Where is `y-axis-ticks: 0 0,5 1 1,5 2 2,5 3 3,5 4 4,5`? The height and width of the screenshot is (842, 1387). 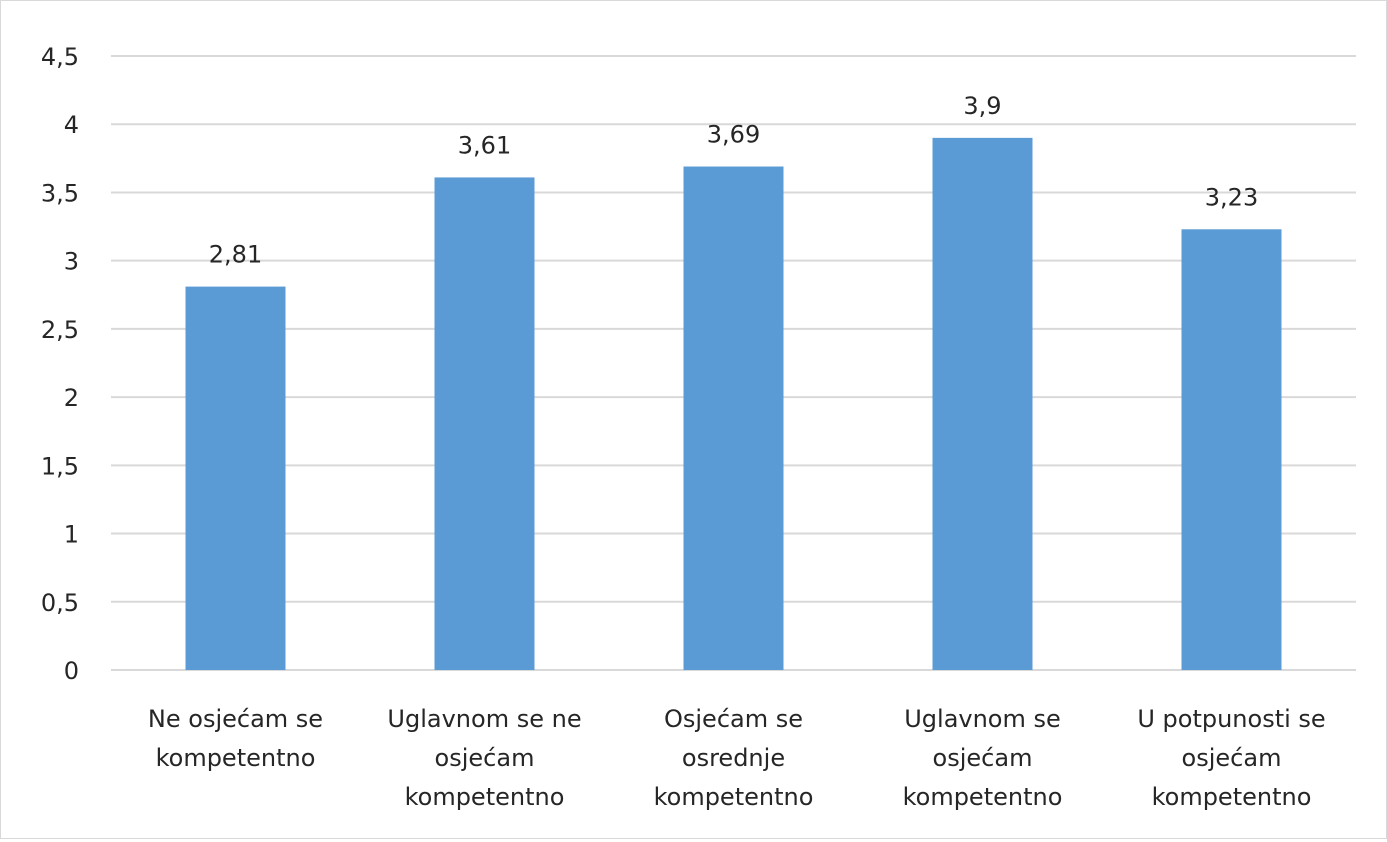
y-axis-ticks: 0 0,5 1 1,5 2 2,5 3 3,5 4 4,5 is located at coordinates (60, 364).